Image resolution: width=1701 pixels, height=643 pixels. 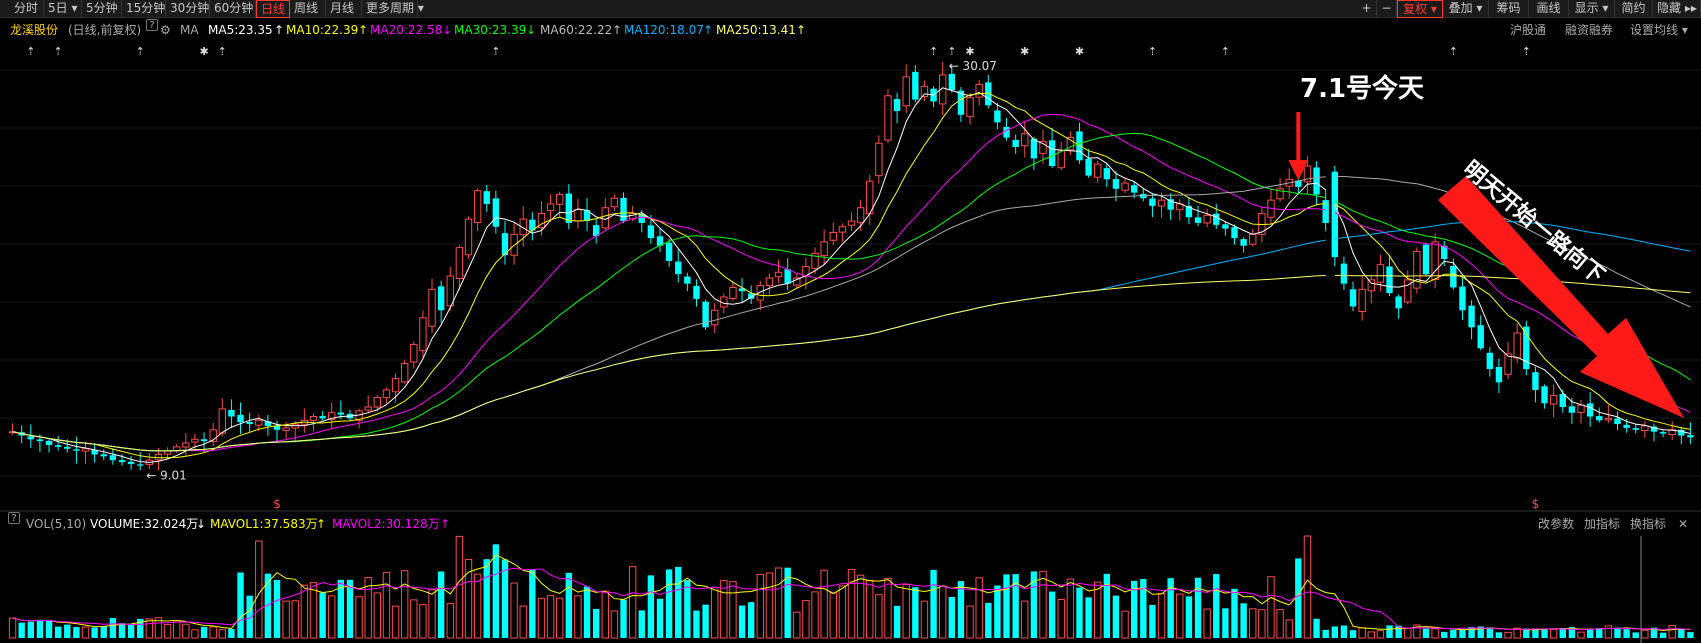 I want to click on add-indicator-link: 加指标, so click(x=1602, y=524).